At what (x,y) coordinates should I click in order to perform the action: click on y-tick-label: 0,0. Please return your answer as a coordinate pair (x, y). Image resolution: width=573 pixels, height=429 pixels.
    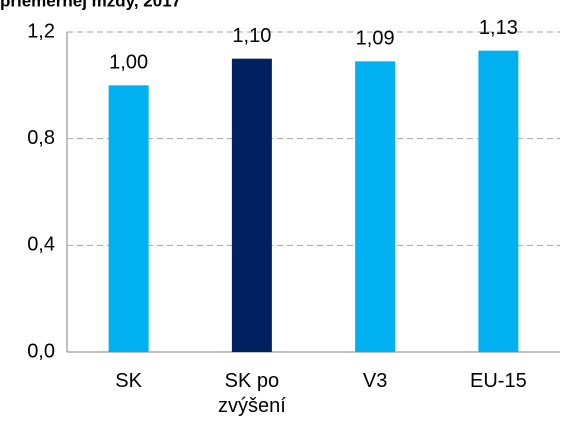
    Looking at the image, I should click on (41, 351).